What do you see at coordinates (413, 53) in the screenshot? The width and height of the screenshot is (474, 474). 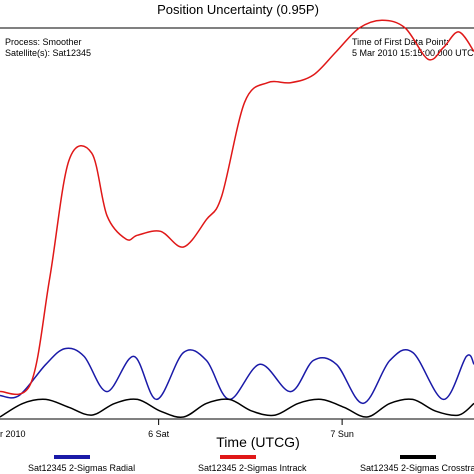 I see `first-data-point-value: 5 Mar 2010 15:15:00.000 UTCG` at bounding box center [413, 53].